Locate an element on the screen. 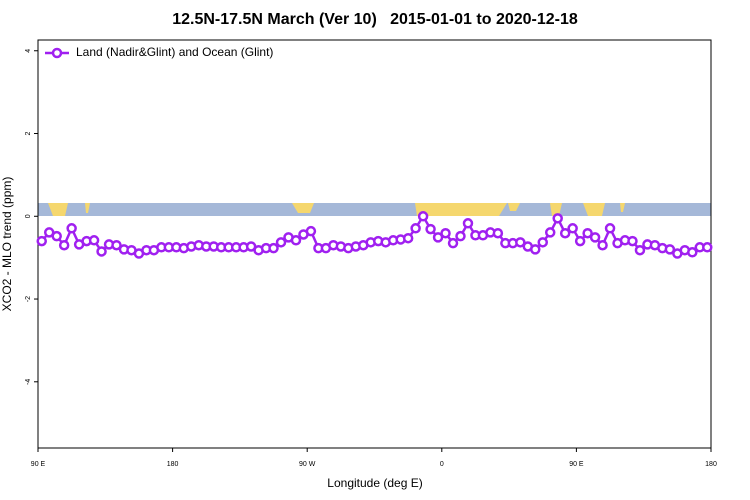 This screenshot has width=750, height=500. land-strip is located at coordinates (374, 209).